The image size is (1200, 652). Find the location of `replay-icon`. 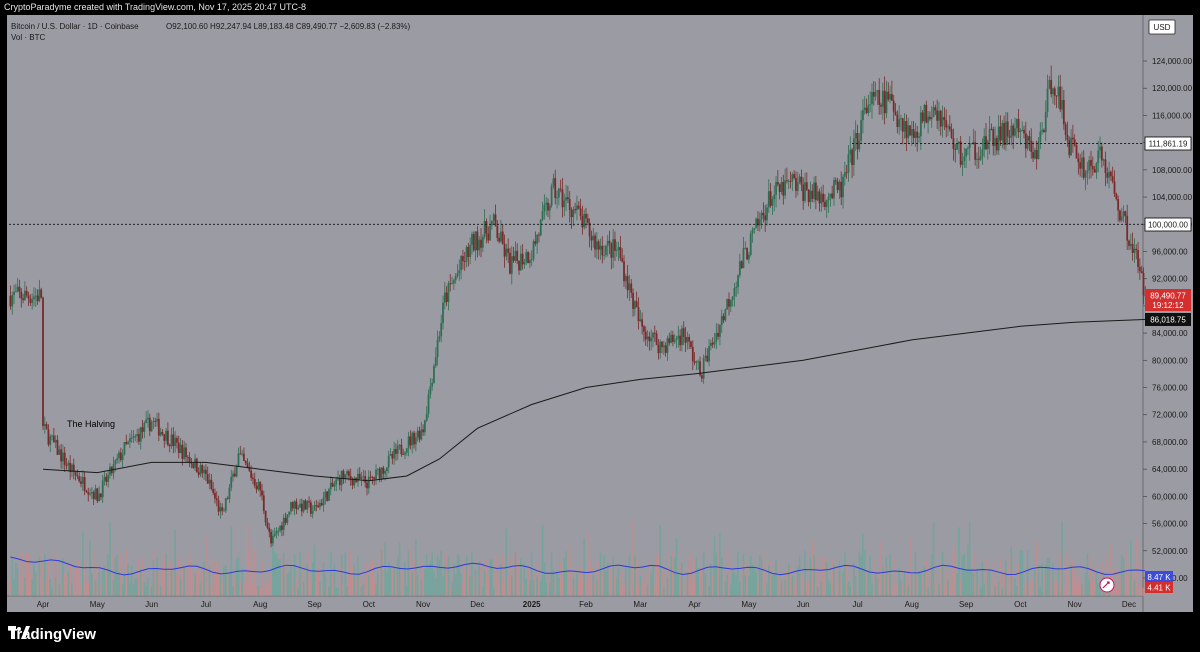

replay-icon is located at coordinates (1107, 585).